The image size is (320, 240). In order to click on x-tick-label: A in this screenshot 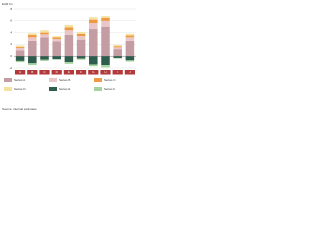, I will do `click(20, 72)`.